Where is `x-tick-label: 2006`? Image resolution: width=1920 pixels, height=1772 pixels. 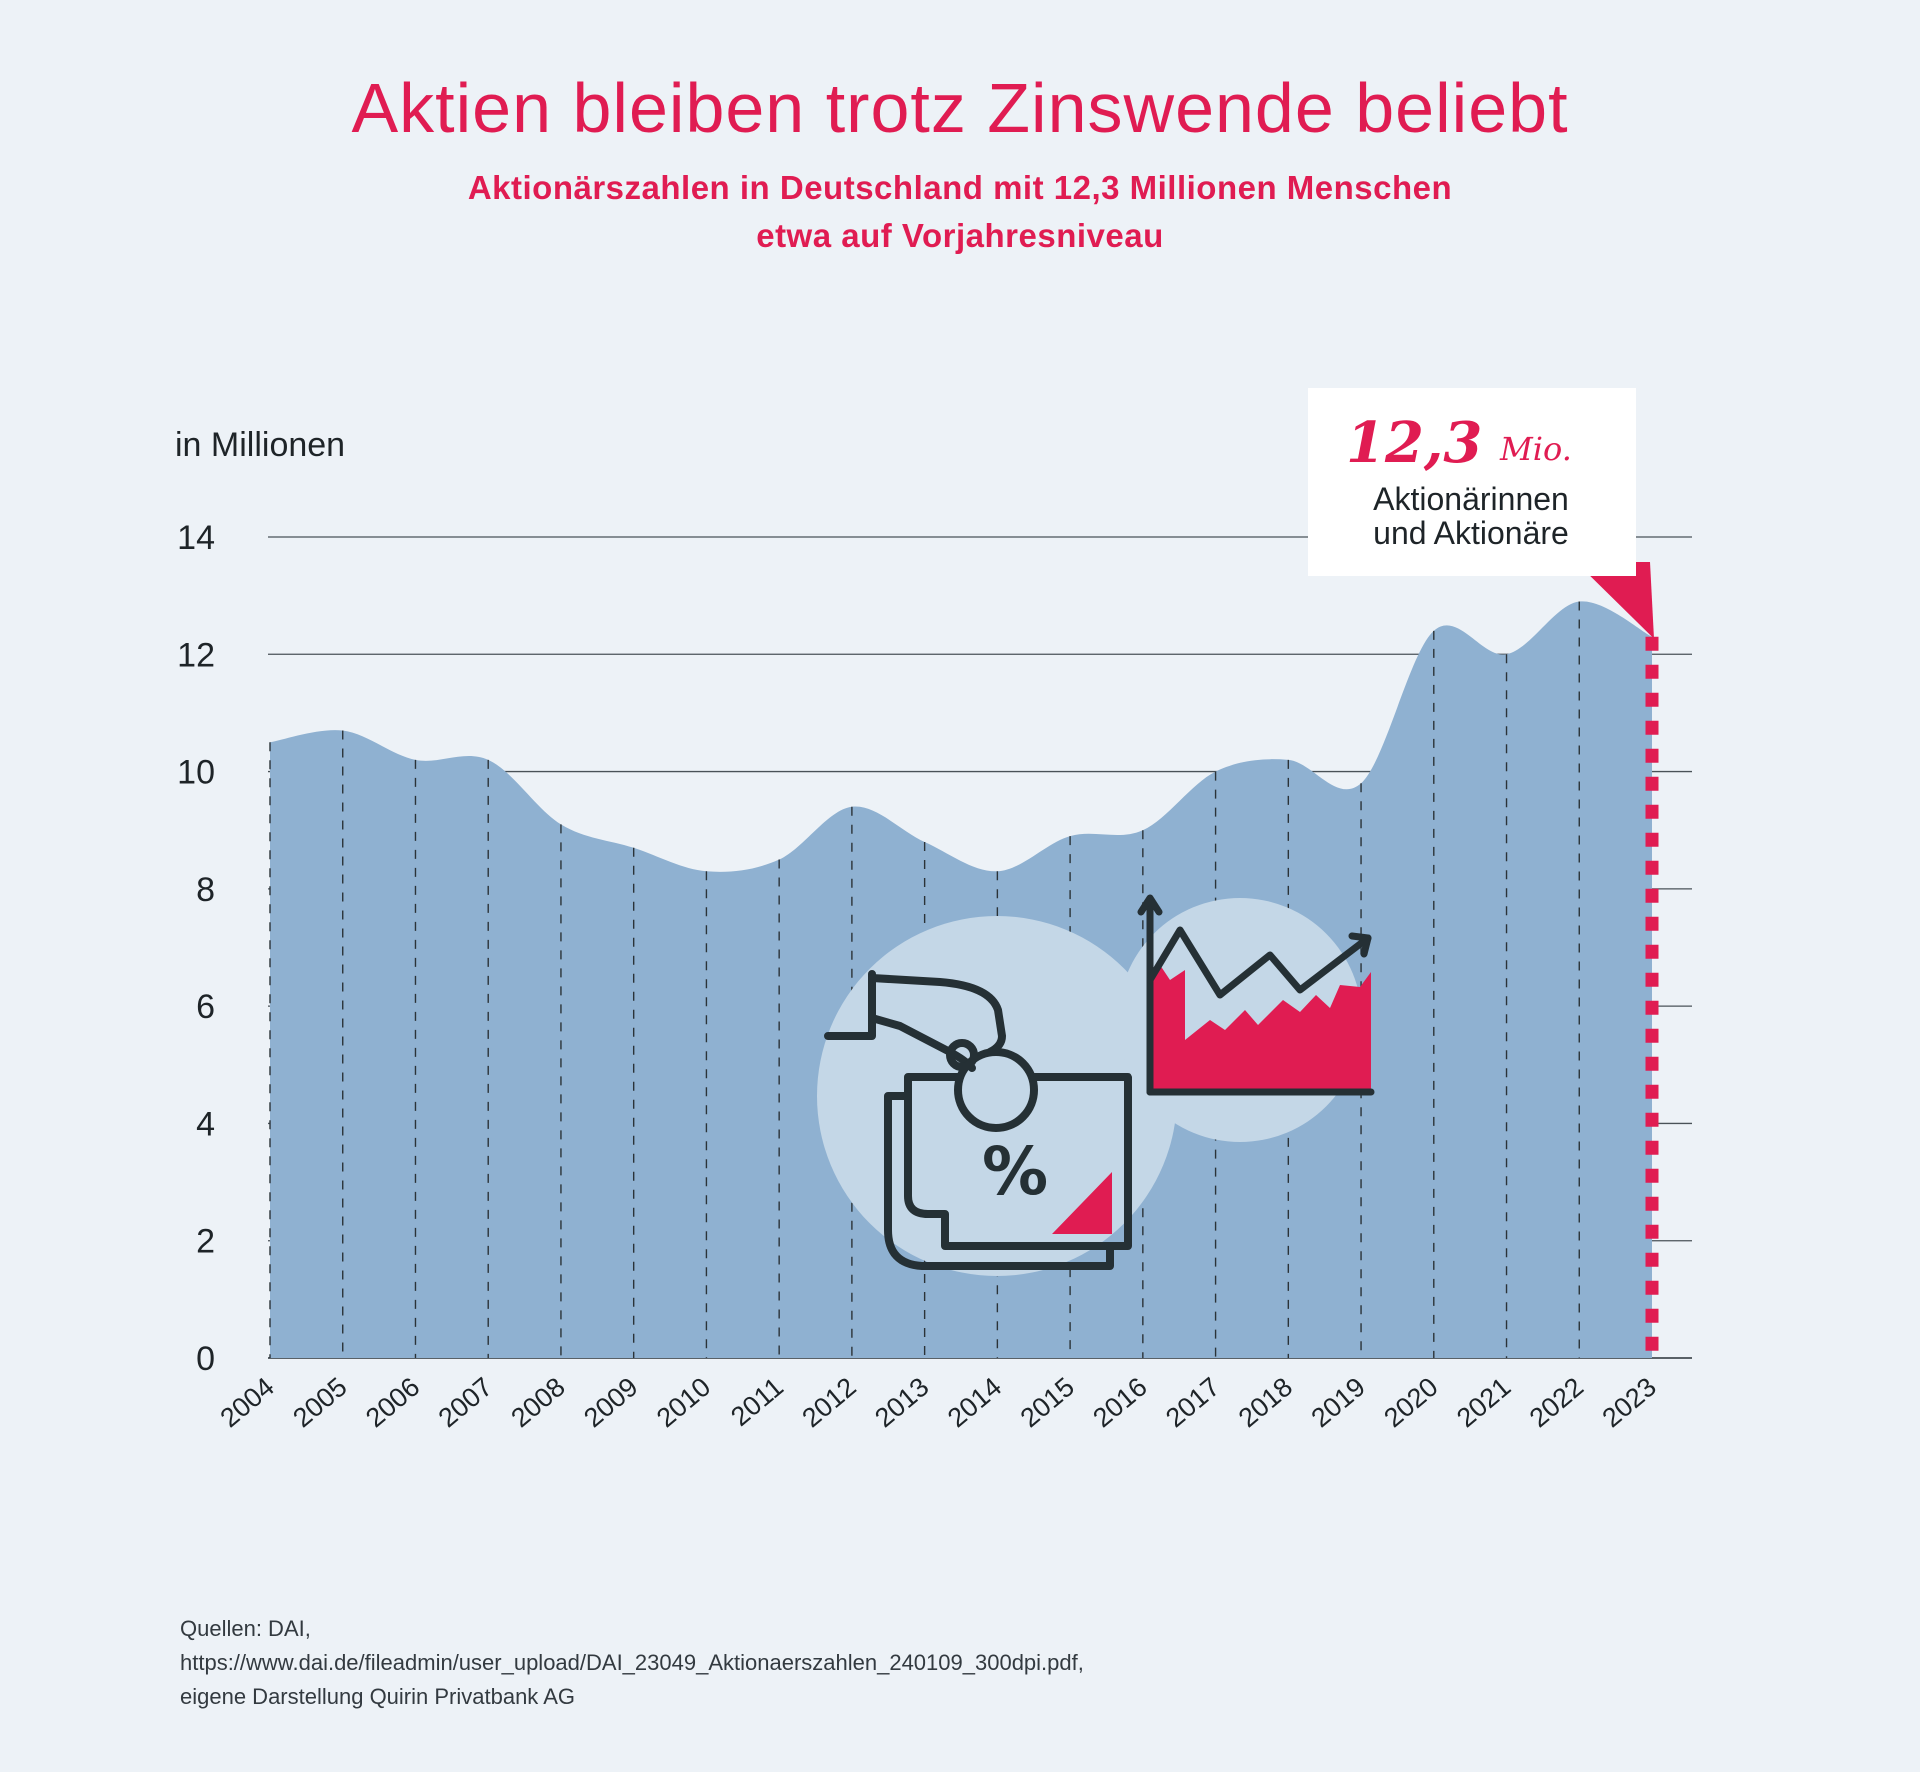
x-tick-label: 2006 is located at coordinates (392, 1403).